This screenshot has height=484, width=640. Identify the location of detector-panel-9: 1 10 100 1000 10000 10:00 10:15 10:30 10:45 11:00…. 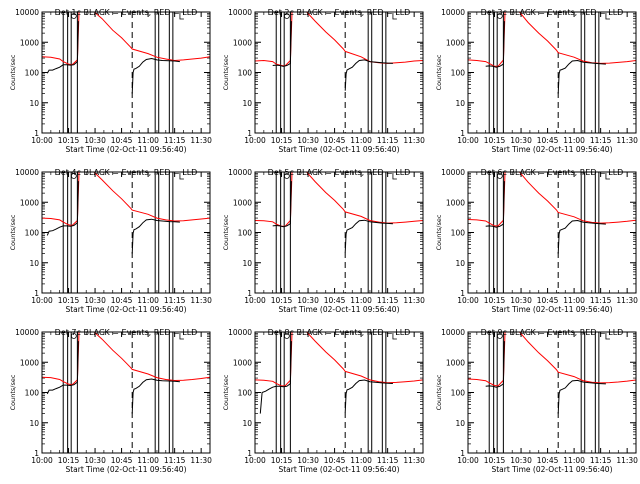
(536, 401).